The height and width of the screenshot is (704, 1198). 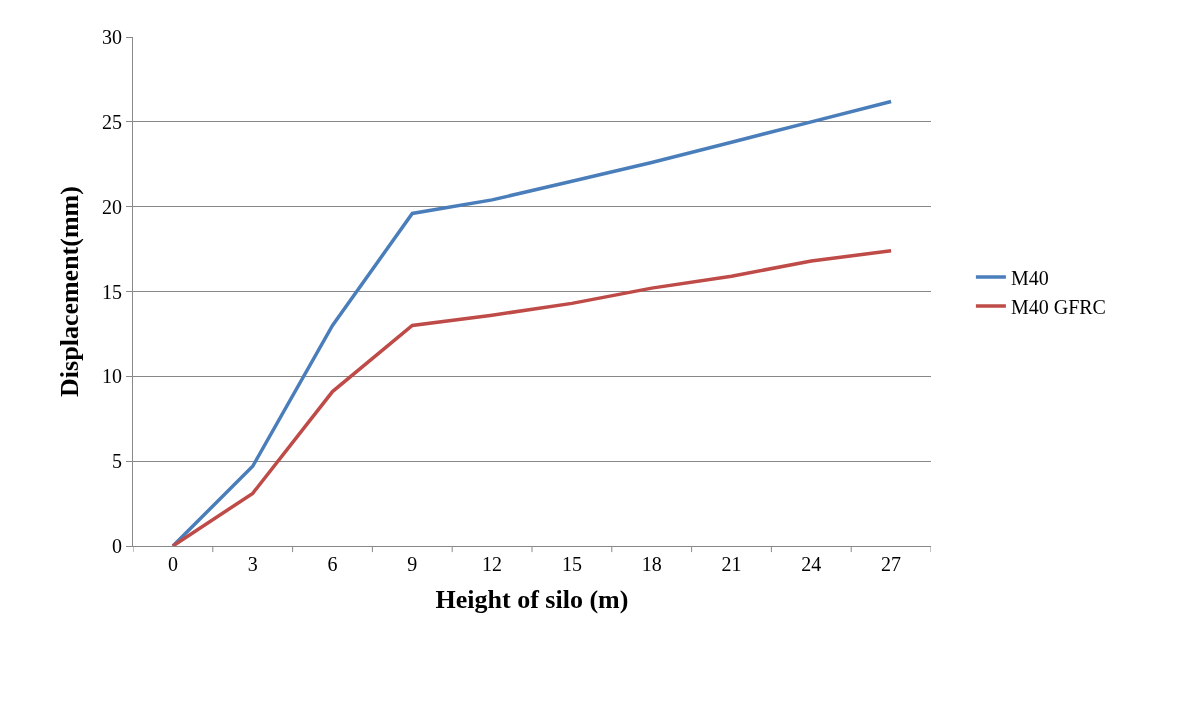 What do you see at coordinates (412, 564) in the screenshot?
I see `x-tick-label: 9` at bounding box center [412, 564].